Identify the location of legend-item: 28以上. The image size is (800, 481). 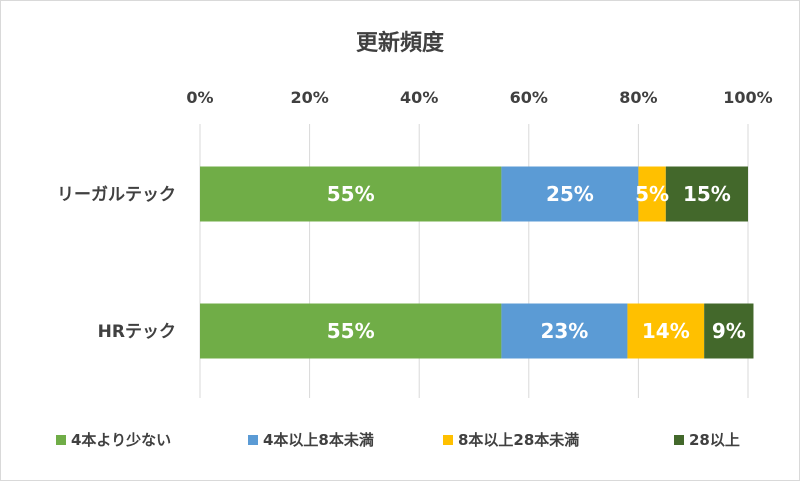
(707, 440).